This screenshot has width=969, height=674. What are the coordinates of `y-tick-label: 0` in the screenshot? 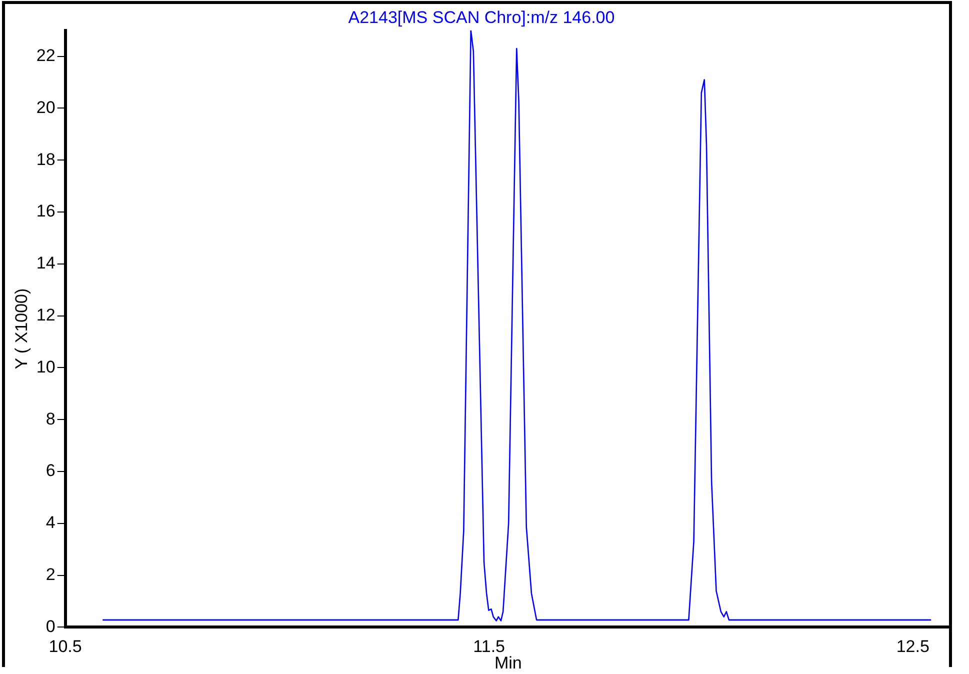 It's located at (51, 626).